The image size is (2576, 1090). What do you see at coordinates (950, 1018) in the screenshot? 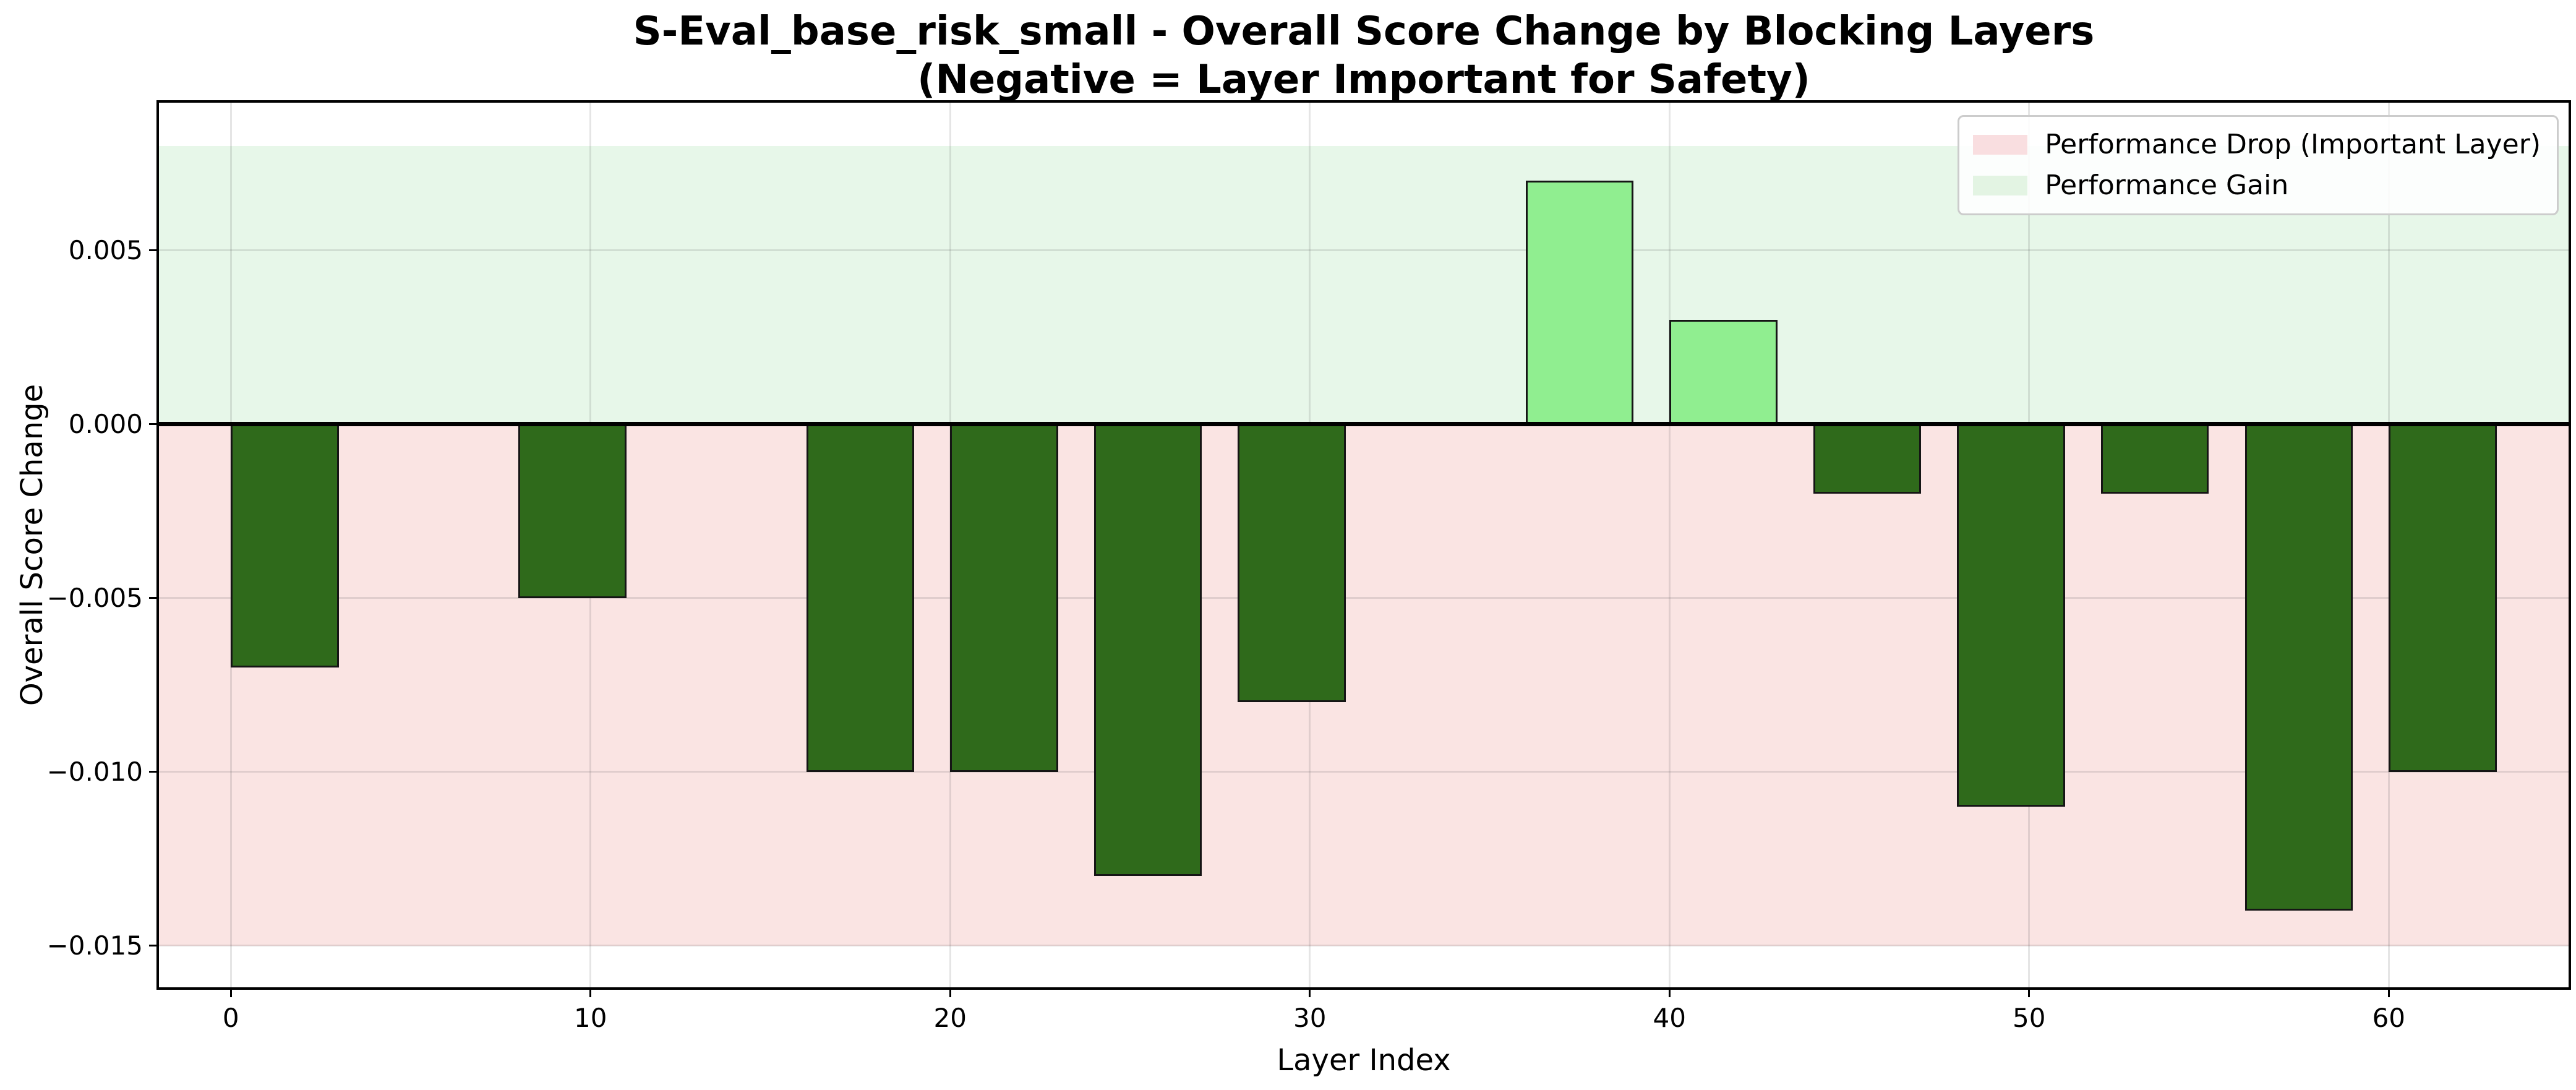
I see `x-tick-label: 20` at bounding box center [950, 1018].